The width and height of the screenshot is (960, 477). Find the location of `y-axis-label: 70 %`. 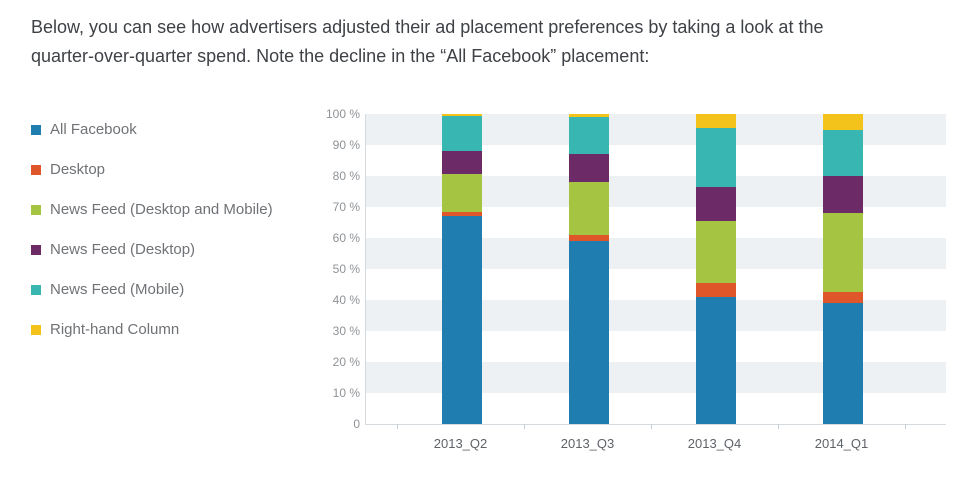

y-axis-label: 70 % is located at coordinates (346, 207).